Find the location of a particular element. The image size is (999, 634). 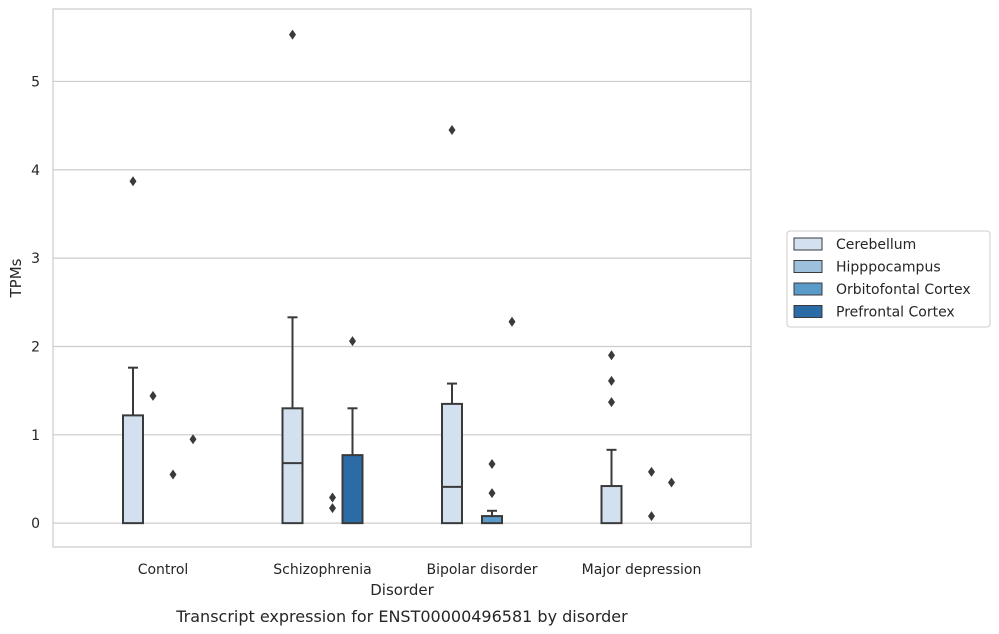

y-axis-title: TPMs is located at coordinates (16, 278).